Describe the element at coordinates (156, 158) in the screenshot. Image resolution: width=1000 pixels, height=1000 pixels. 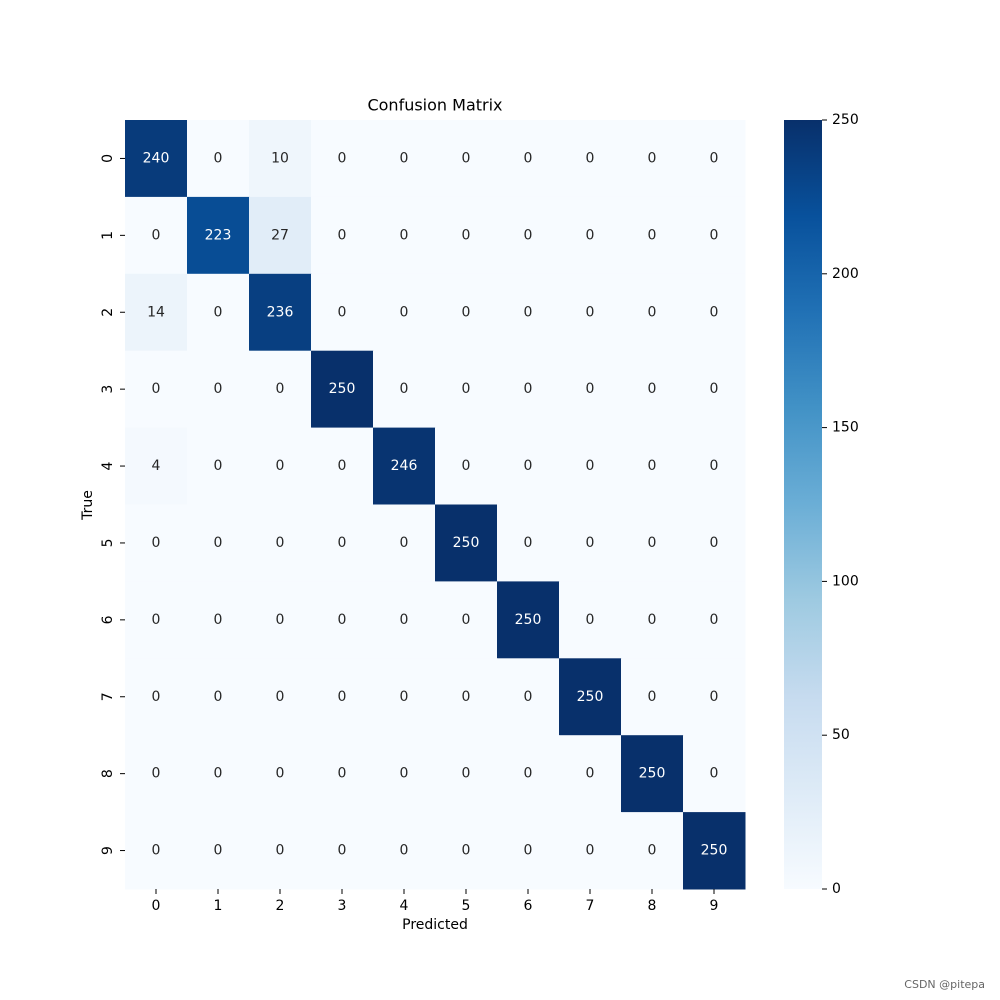
I see `cell-label: 240` at that location.